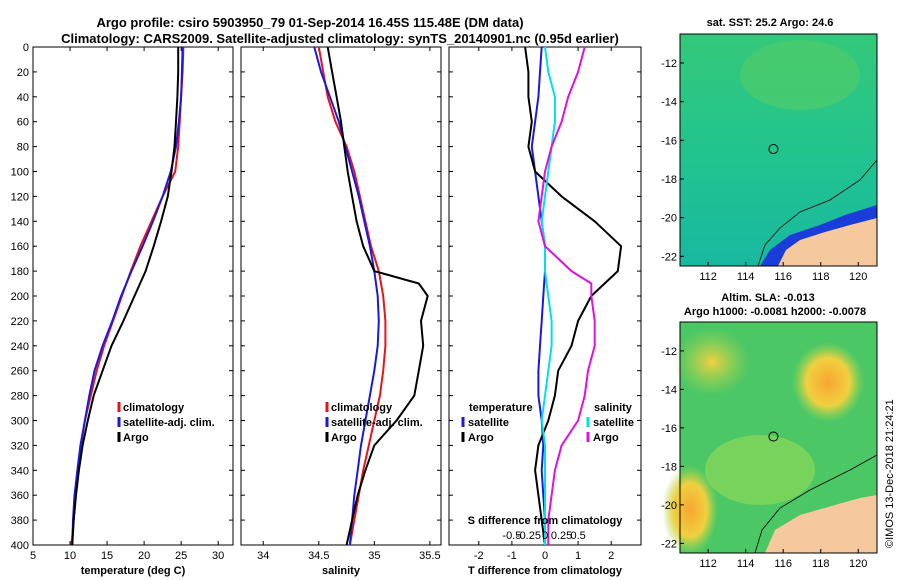 Image resolution: width=900 pixels, height=580 pixels. Describe the element at coordinates (23, 98) in the screenshot. I see `depth-tick-label: 40` at that location.